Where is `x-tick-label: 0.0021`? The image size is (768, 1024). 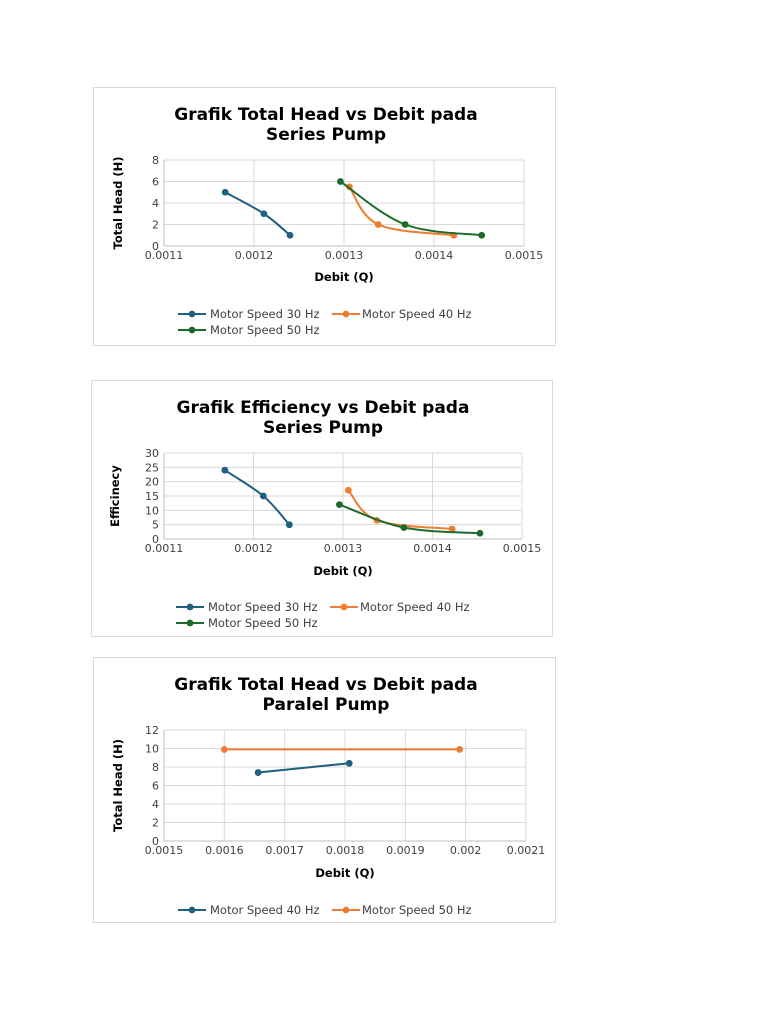 x-tick-label: 0.0021 is located at coordinates (526, 850).